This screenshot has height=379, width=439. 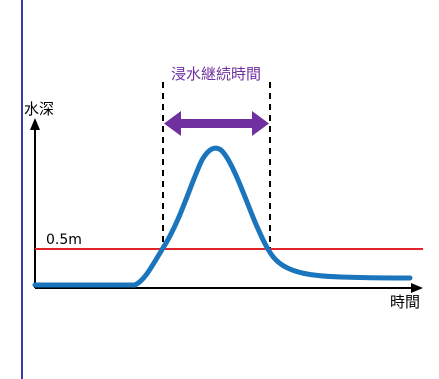 What do you see at coordinates (64, 240) in the screenshot?
I see `threshold-label: 0.5m` at bounding box center [64, 240].